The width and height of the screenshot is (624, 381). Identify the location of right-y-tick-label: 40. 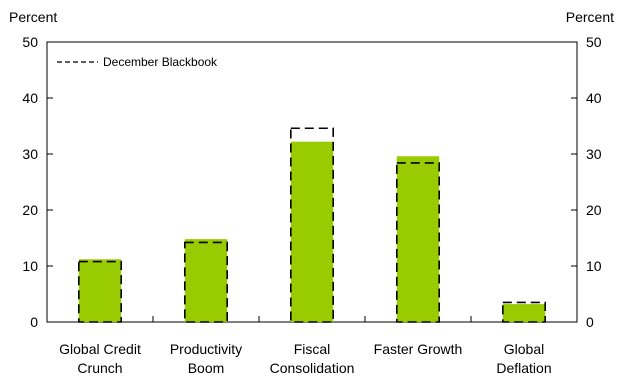
(594, 98).